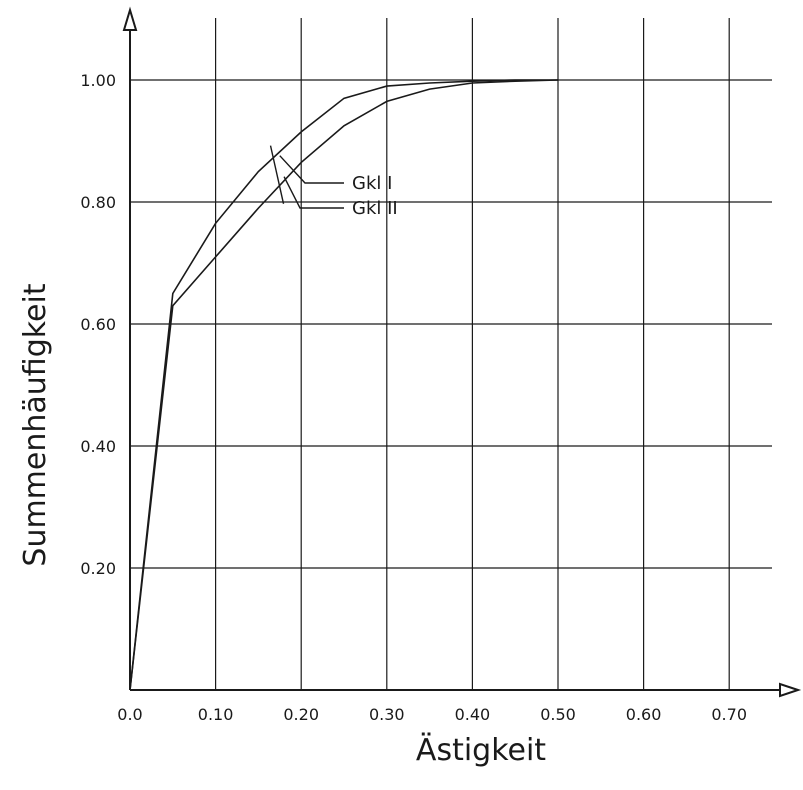 The width and height of the screenshot is (803, 790). What do you see at coordinates (387, 714) in the screenshot?
I see `x-tick-label: 0.30` at bounding box center [387, 714].